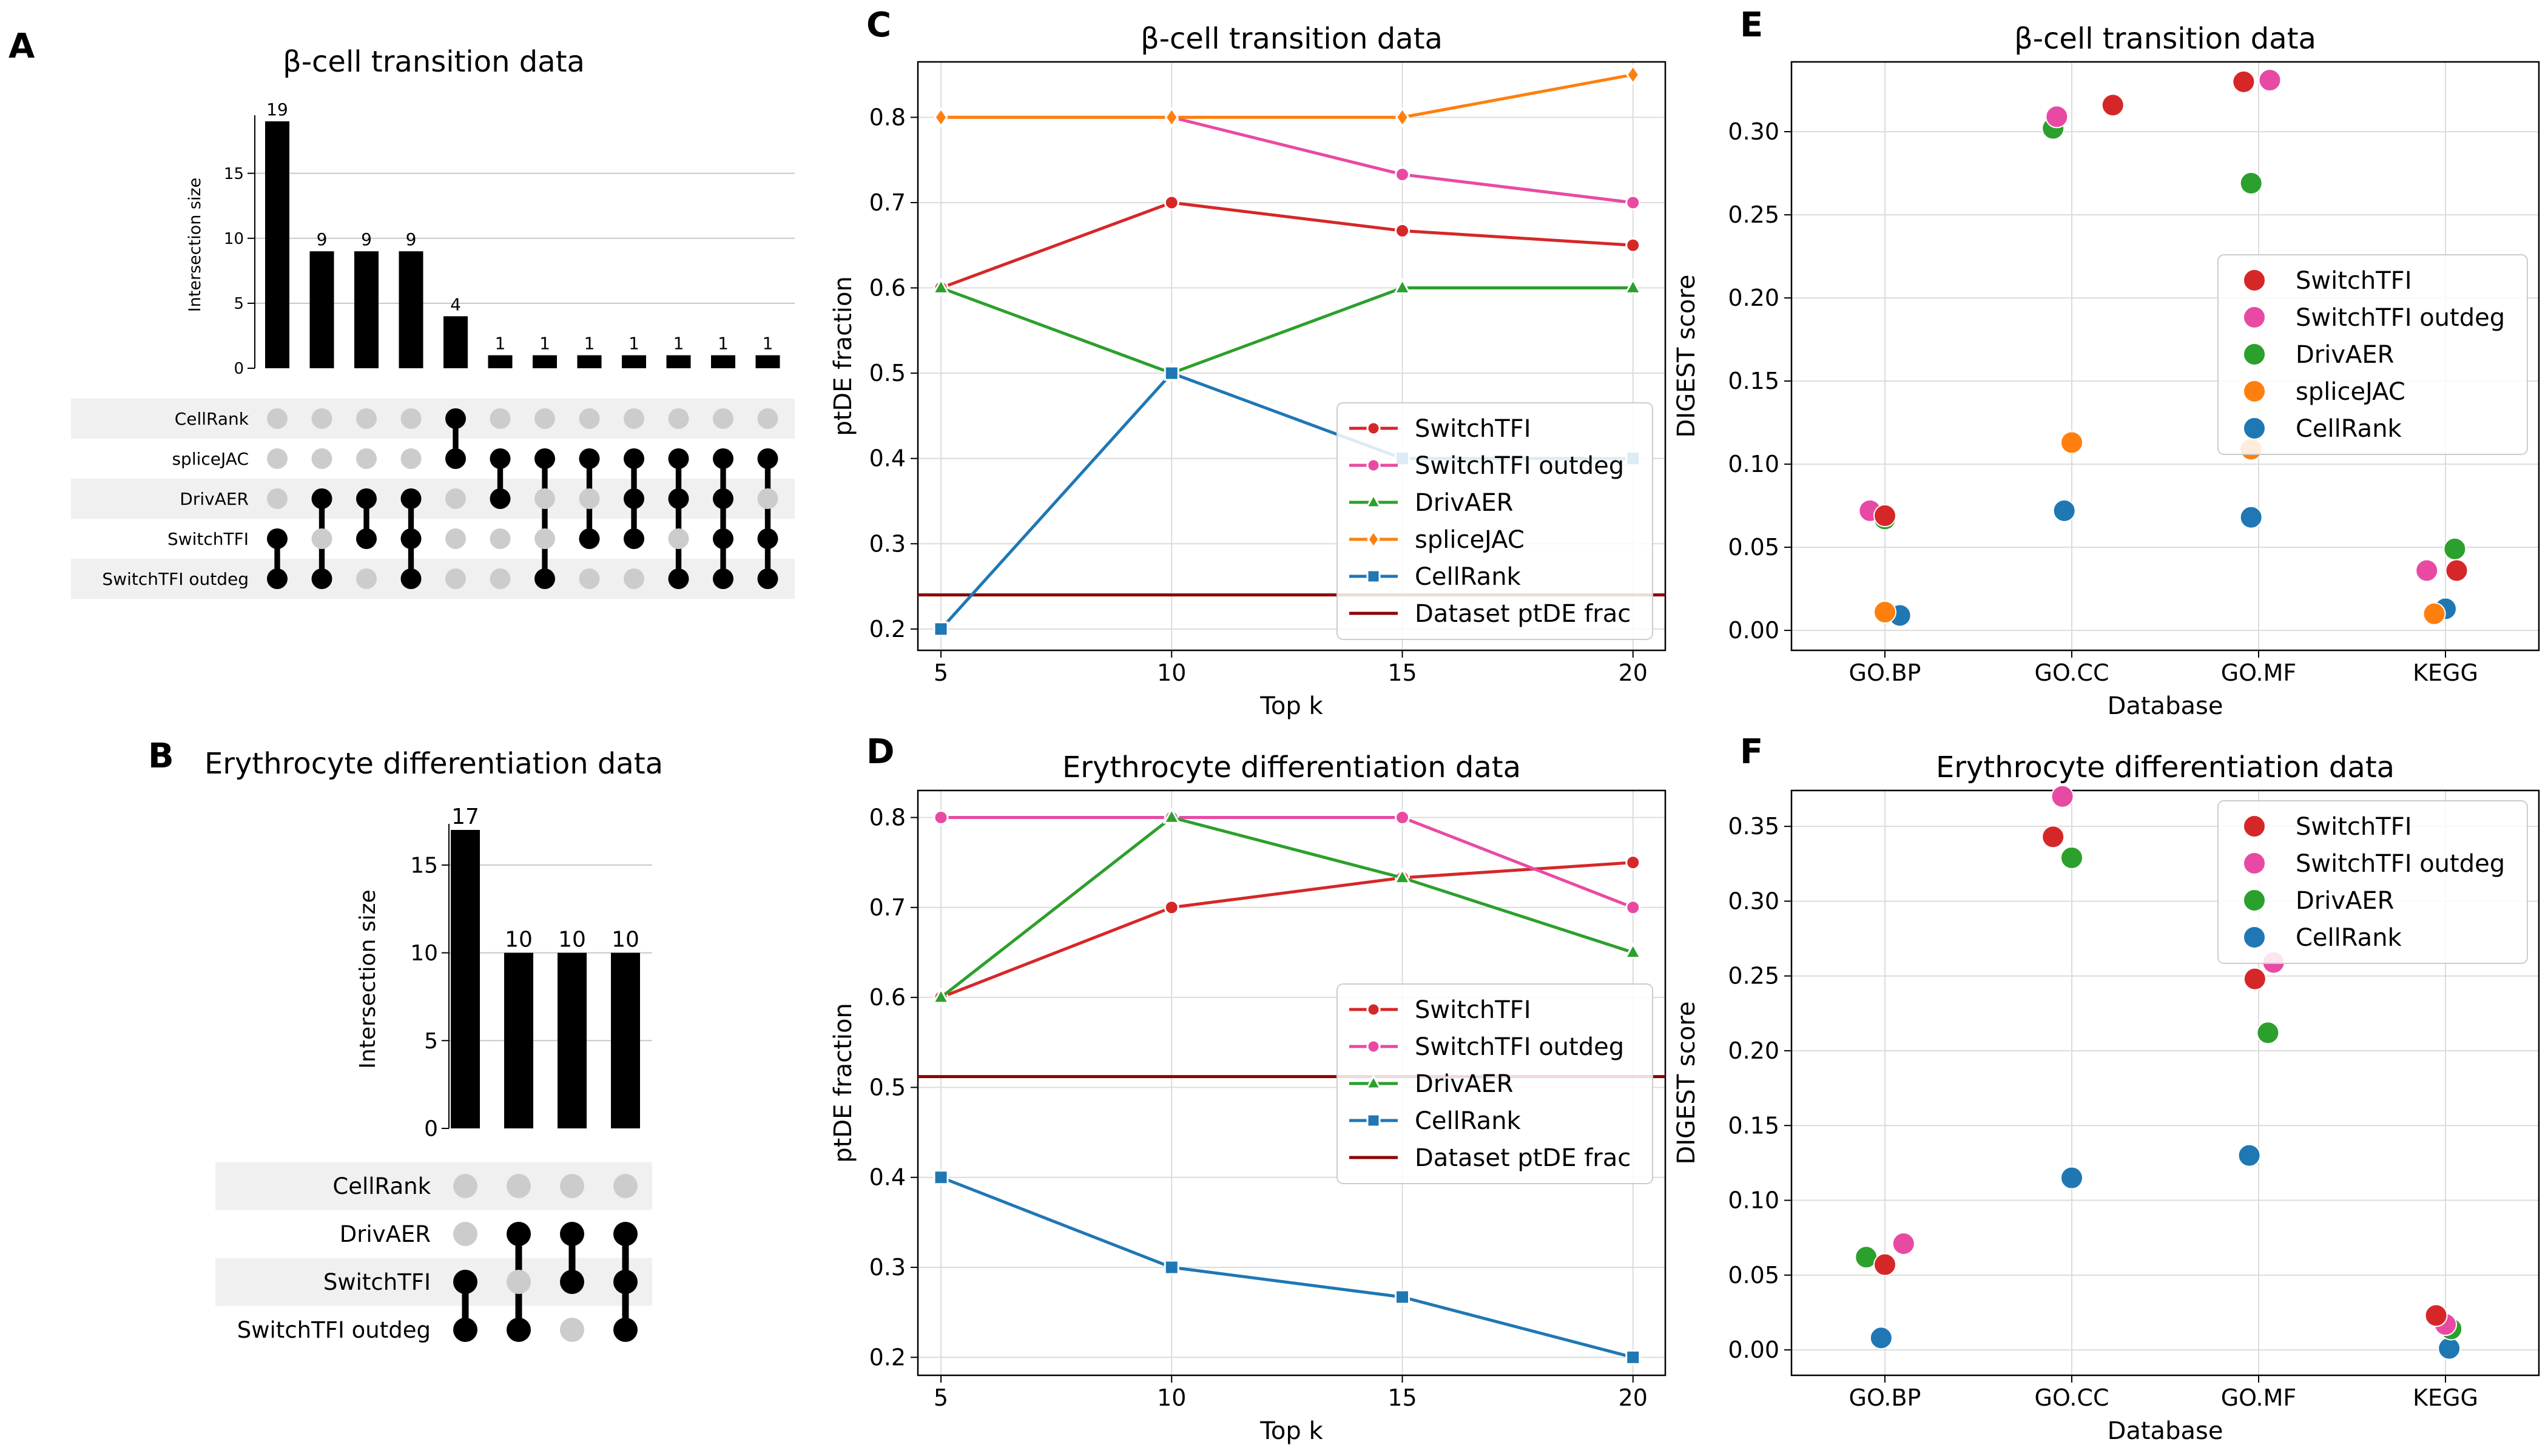 This screenshot has width=2548, height=1456. What do you see at coordinates (887, 543) in the screenshot?
I see `panel-c-y-tick-label: 0.3` at bounding box center [887, 543].